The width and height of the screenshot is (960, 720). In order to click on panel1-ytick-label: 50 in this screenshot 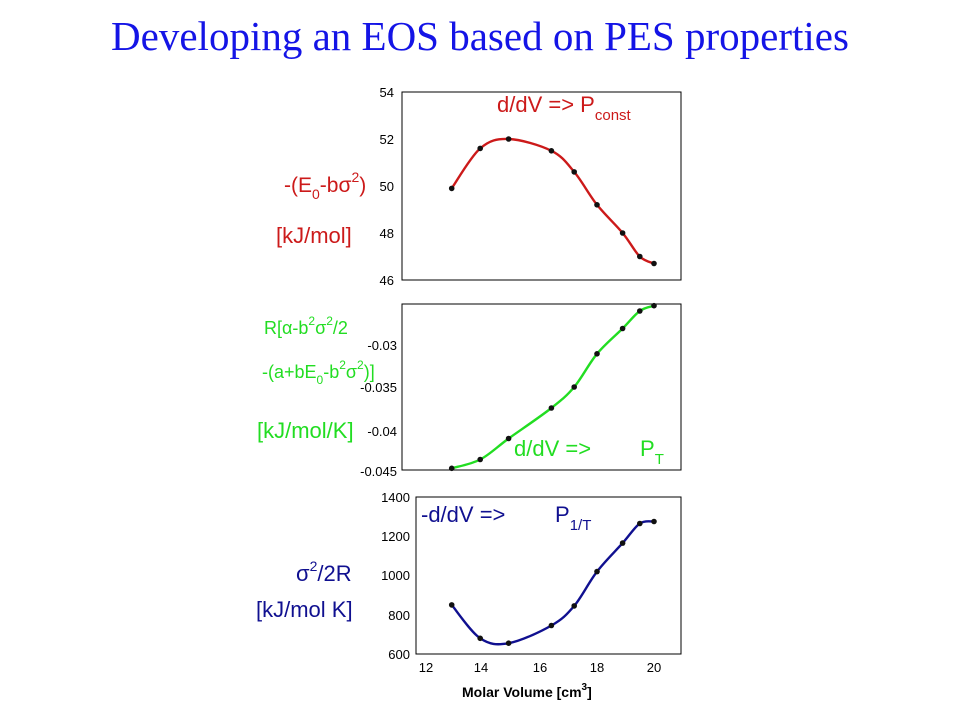, I will do `click(387, 186)`.